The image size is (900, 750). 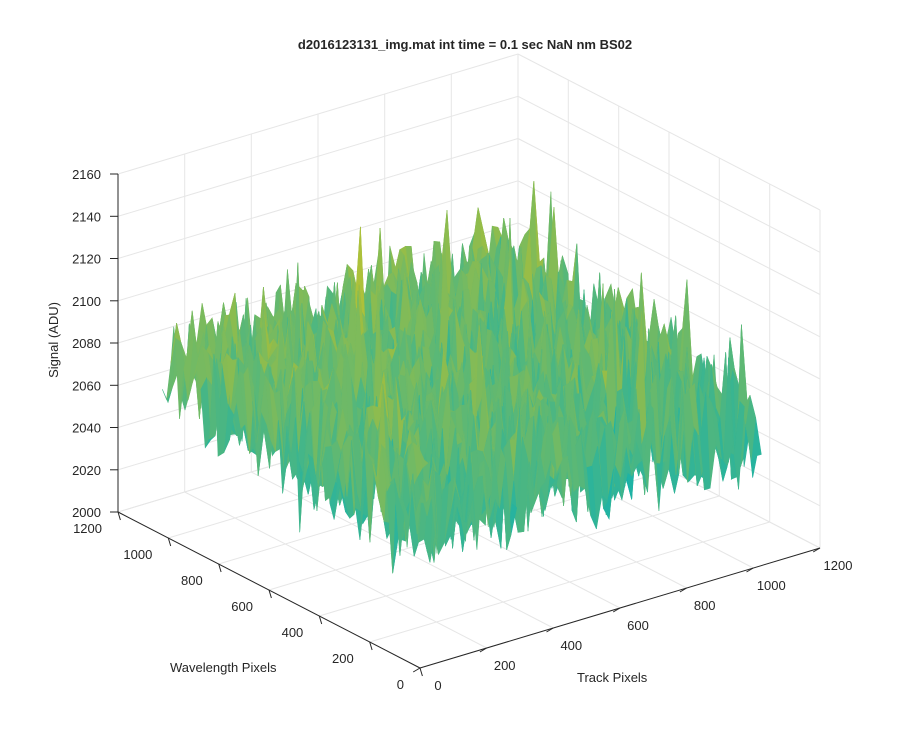 I want to click on z-tick-label: 2020, so click(x=86, y=470).